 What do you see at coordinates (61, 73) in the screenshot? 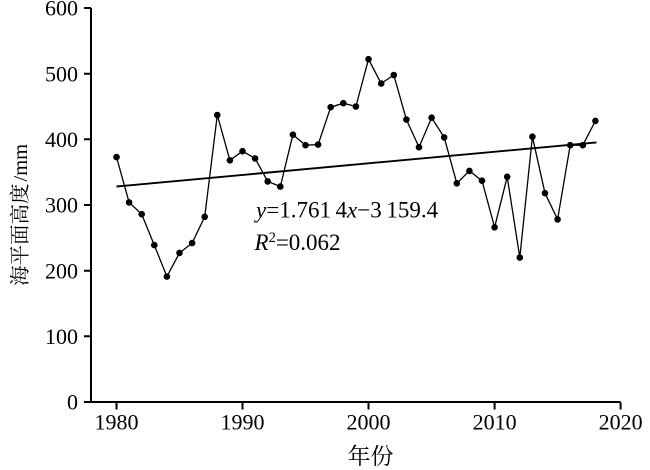
I see `svg-text: 500` at bounding box center [61, 73].